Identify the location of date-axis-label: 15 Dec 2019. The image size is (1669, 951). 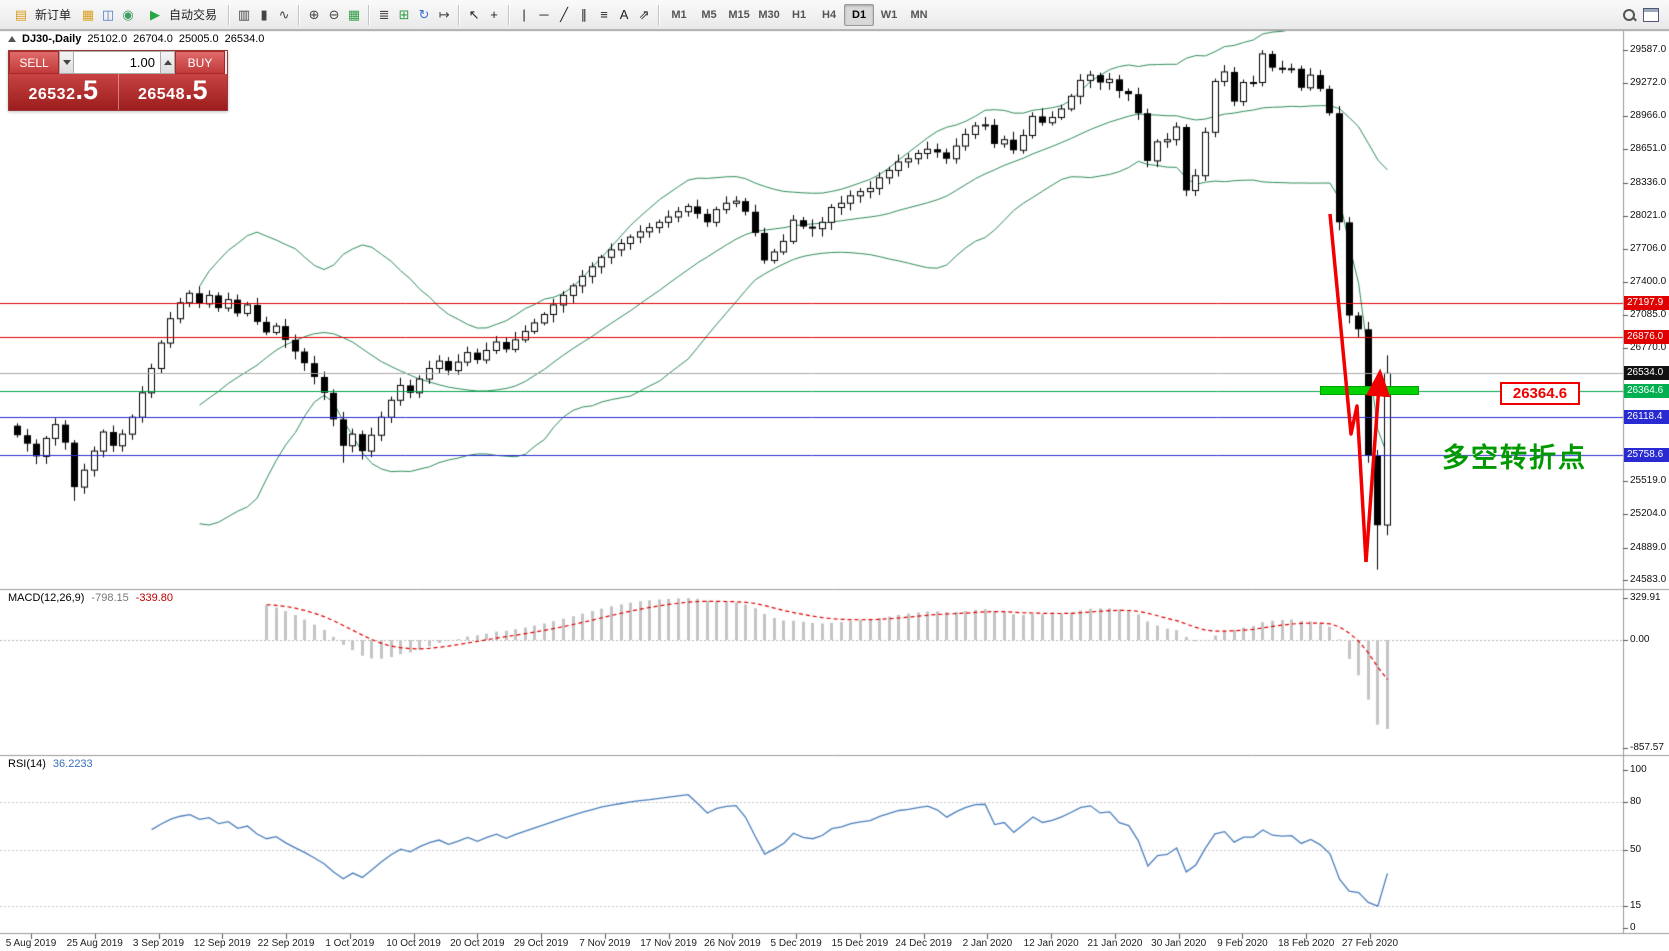
(860, 943).